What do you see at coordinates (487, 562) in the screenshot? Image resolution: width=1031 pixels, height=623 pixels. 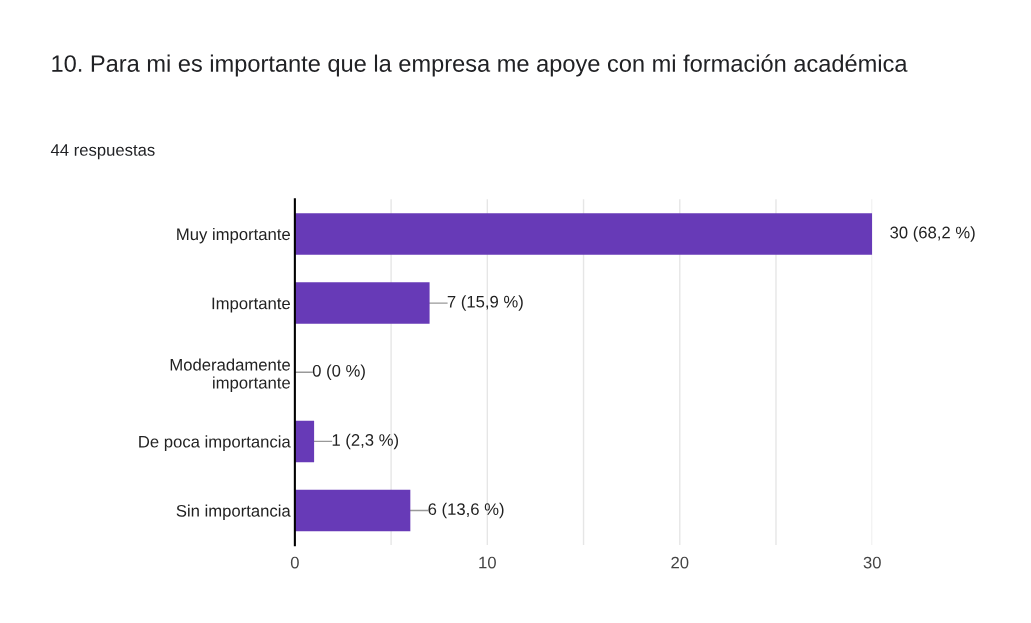 I see `x-tick-label: 10` at bounding box center [487, 562].